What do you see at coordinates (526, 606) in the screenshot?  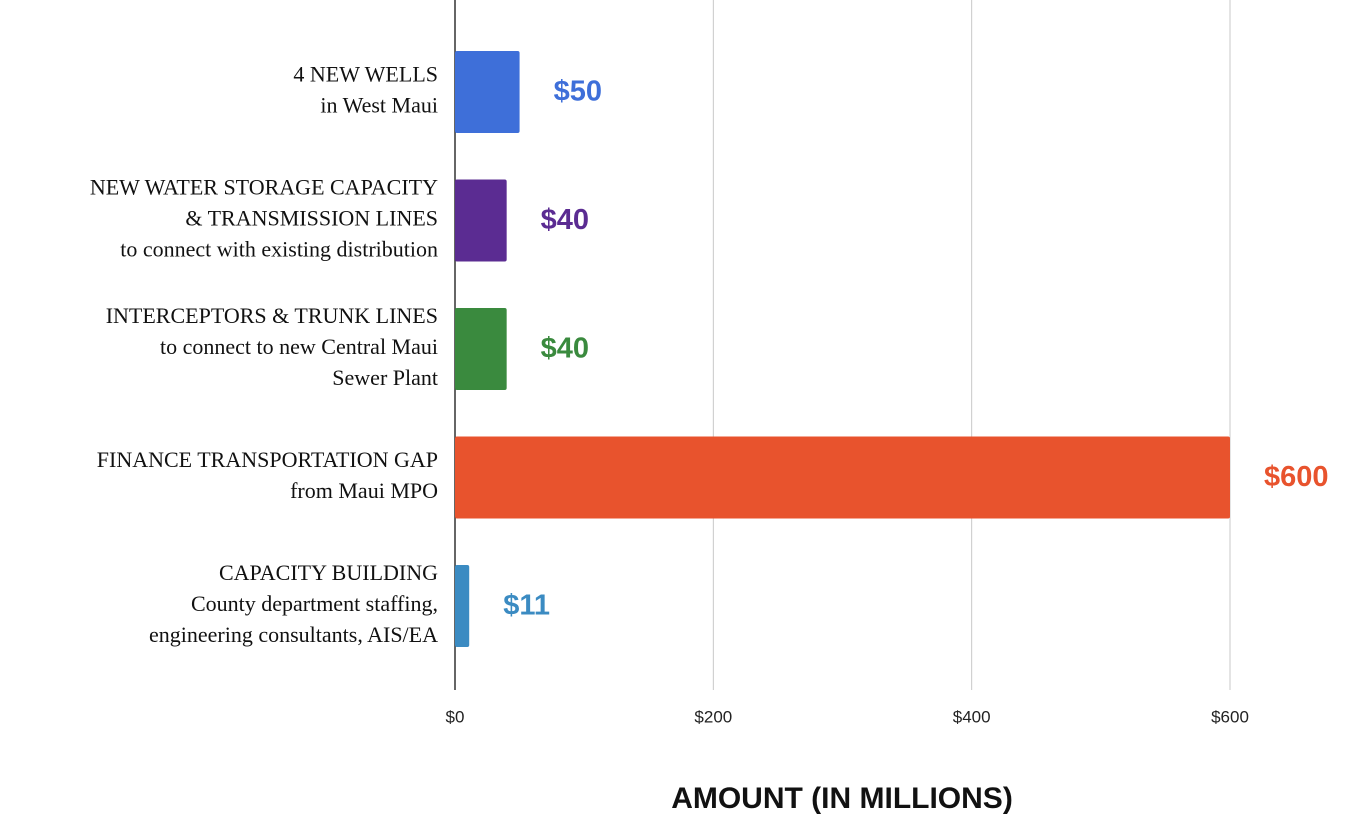 I see `value-label: $11` at bounding box center [526, 606].